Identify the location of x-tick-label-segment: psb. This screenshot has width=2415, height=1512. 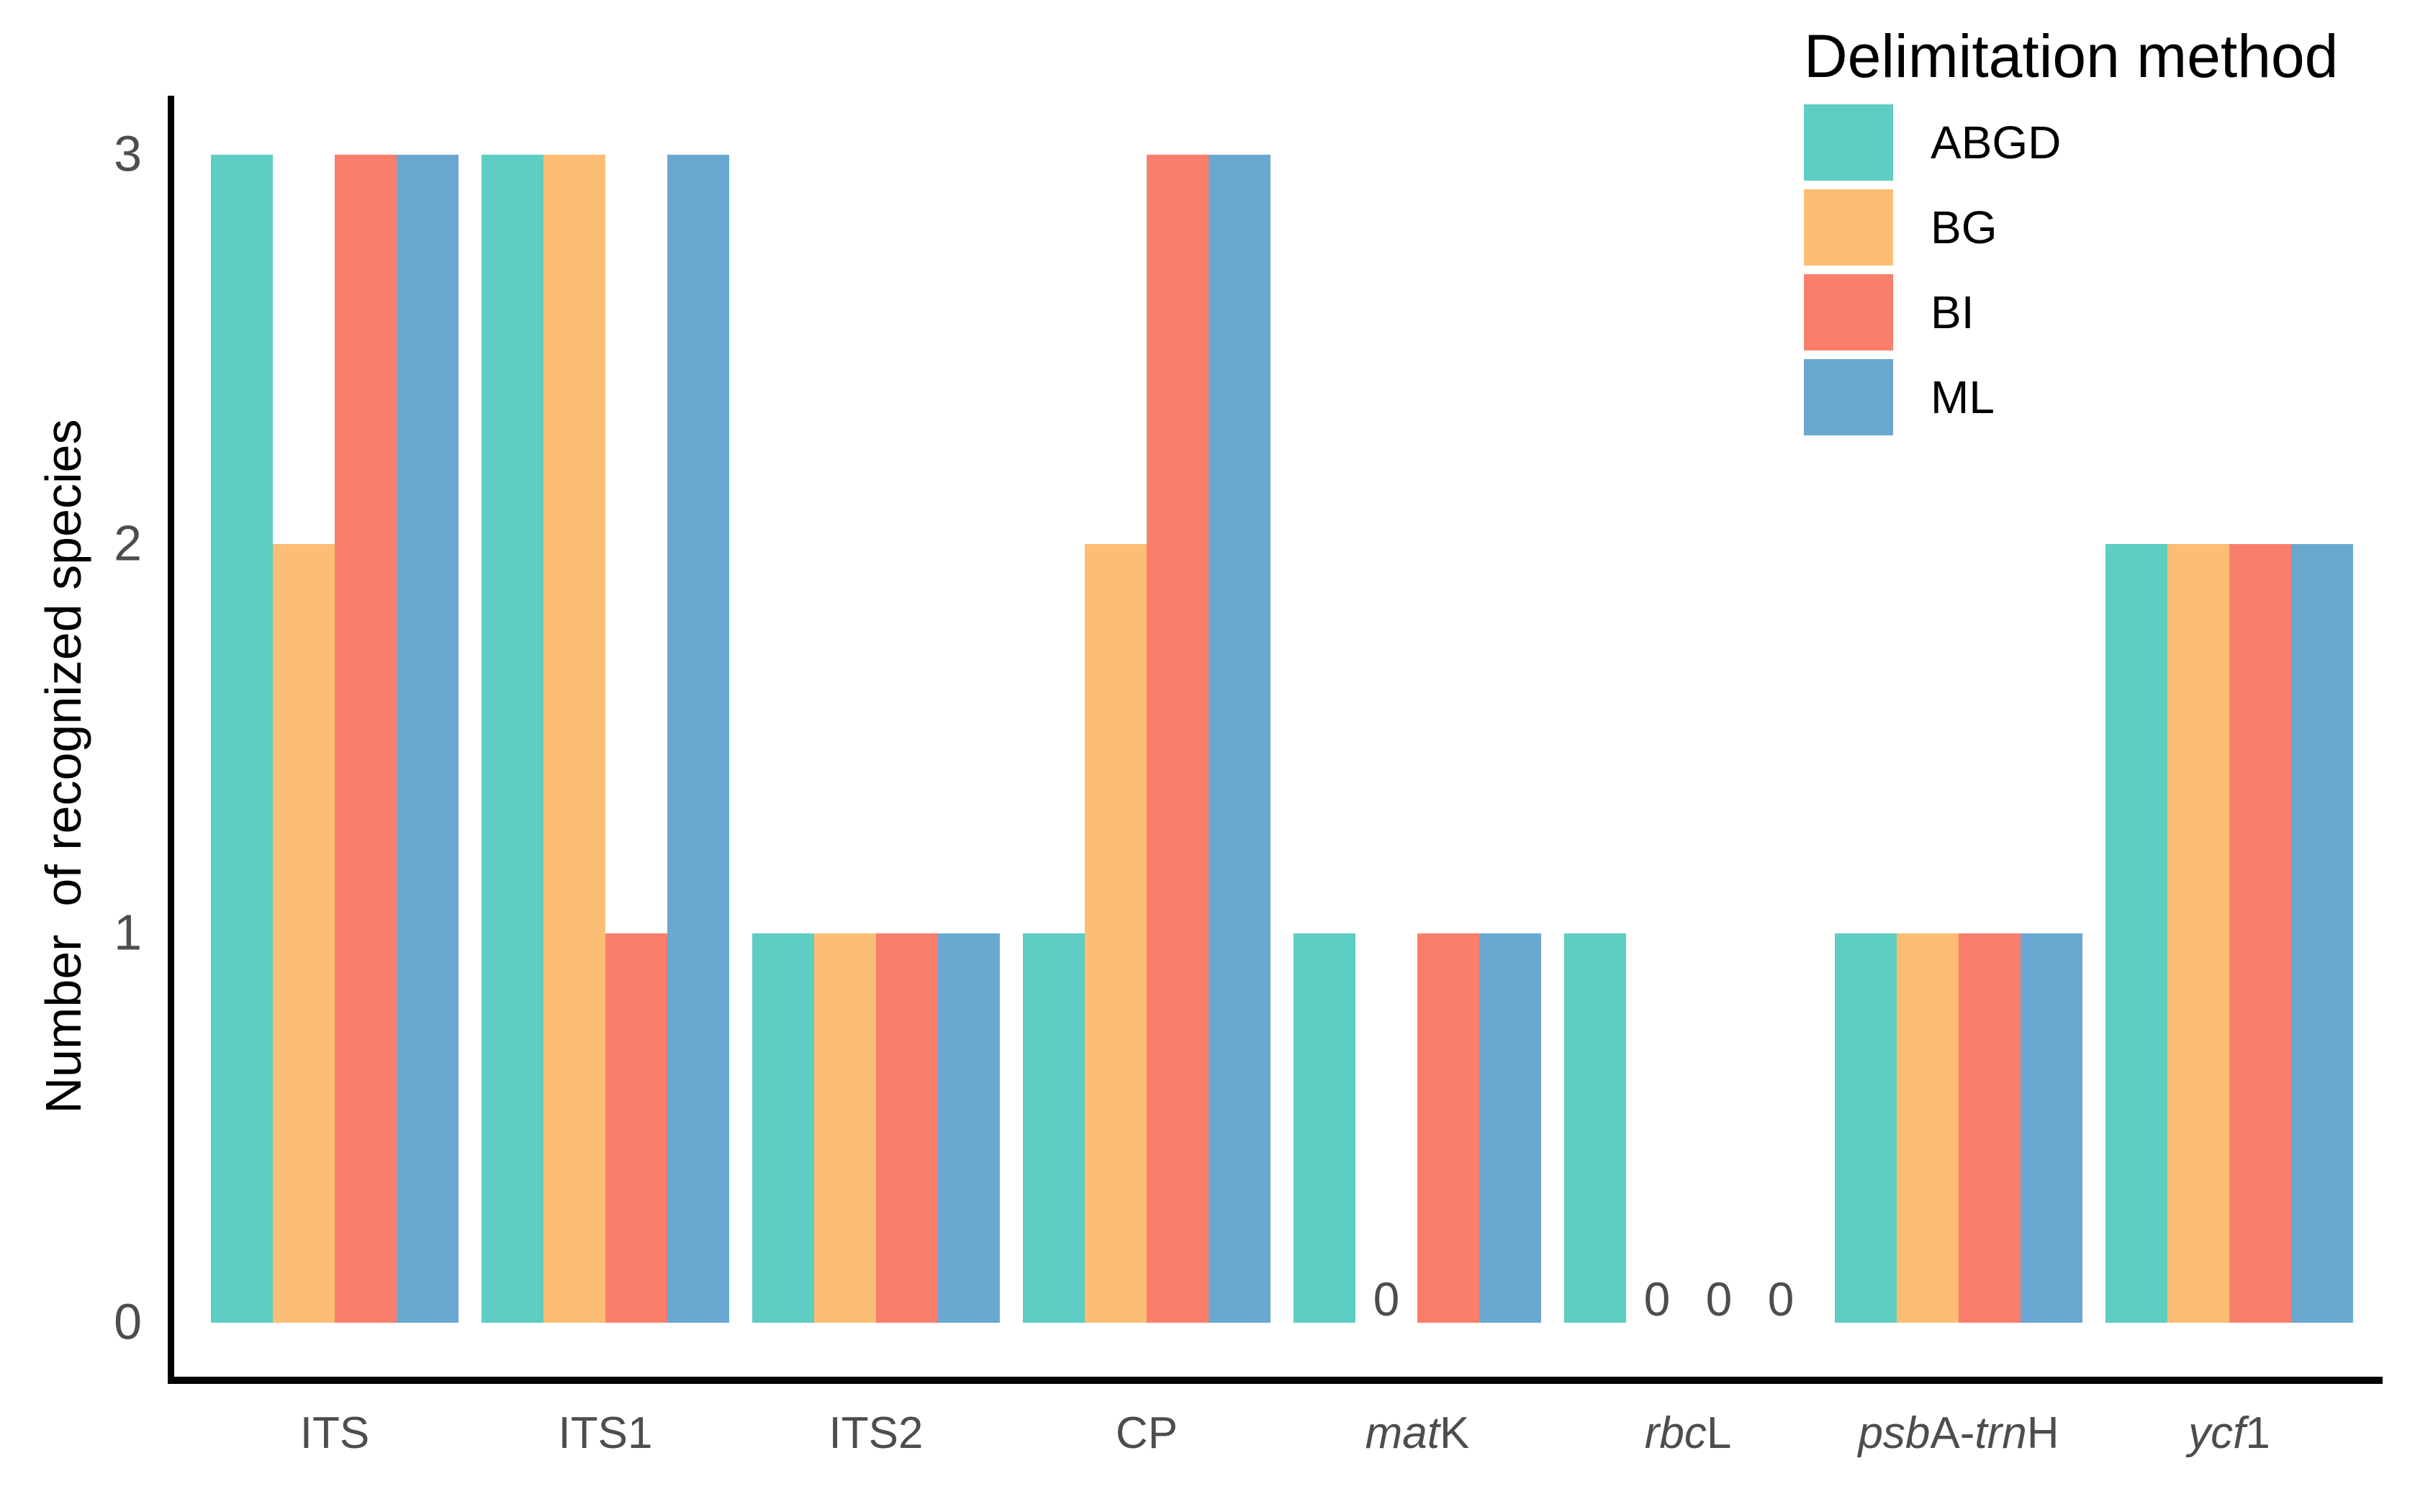
(1894, 1433).